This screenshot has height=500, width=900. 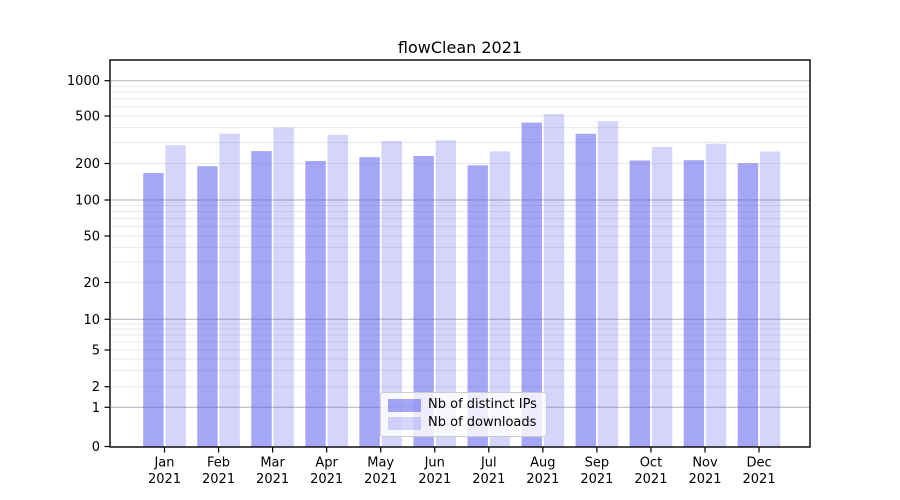 What do you see at coordinates (460, 47) in the screenshot?
I see `chart-title: flowClean 2021` at bounding box center [460, 47].